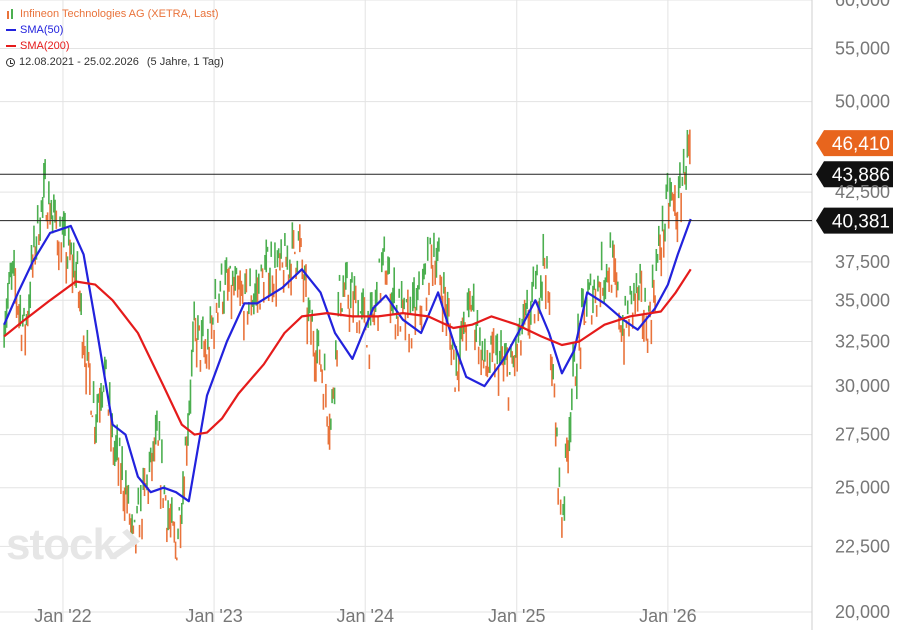  What do you see at coordinates (862, 546) in the screenshot?
I see `y-tick-label: 22,500` at bounding box center [862, 546].